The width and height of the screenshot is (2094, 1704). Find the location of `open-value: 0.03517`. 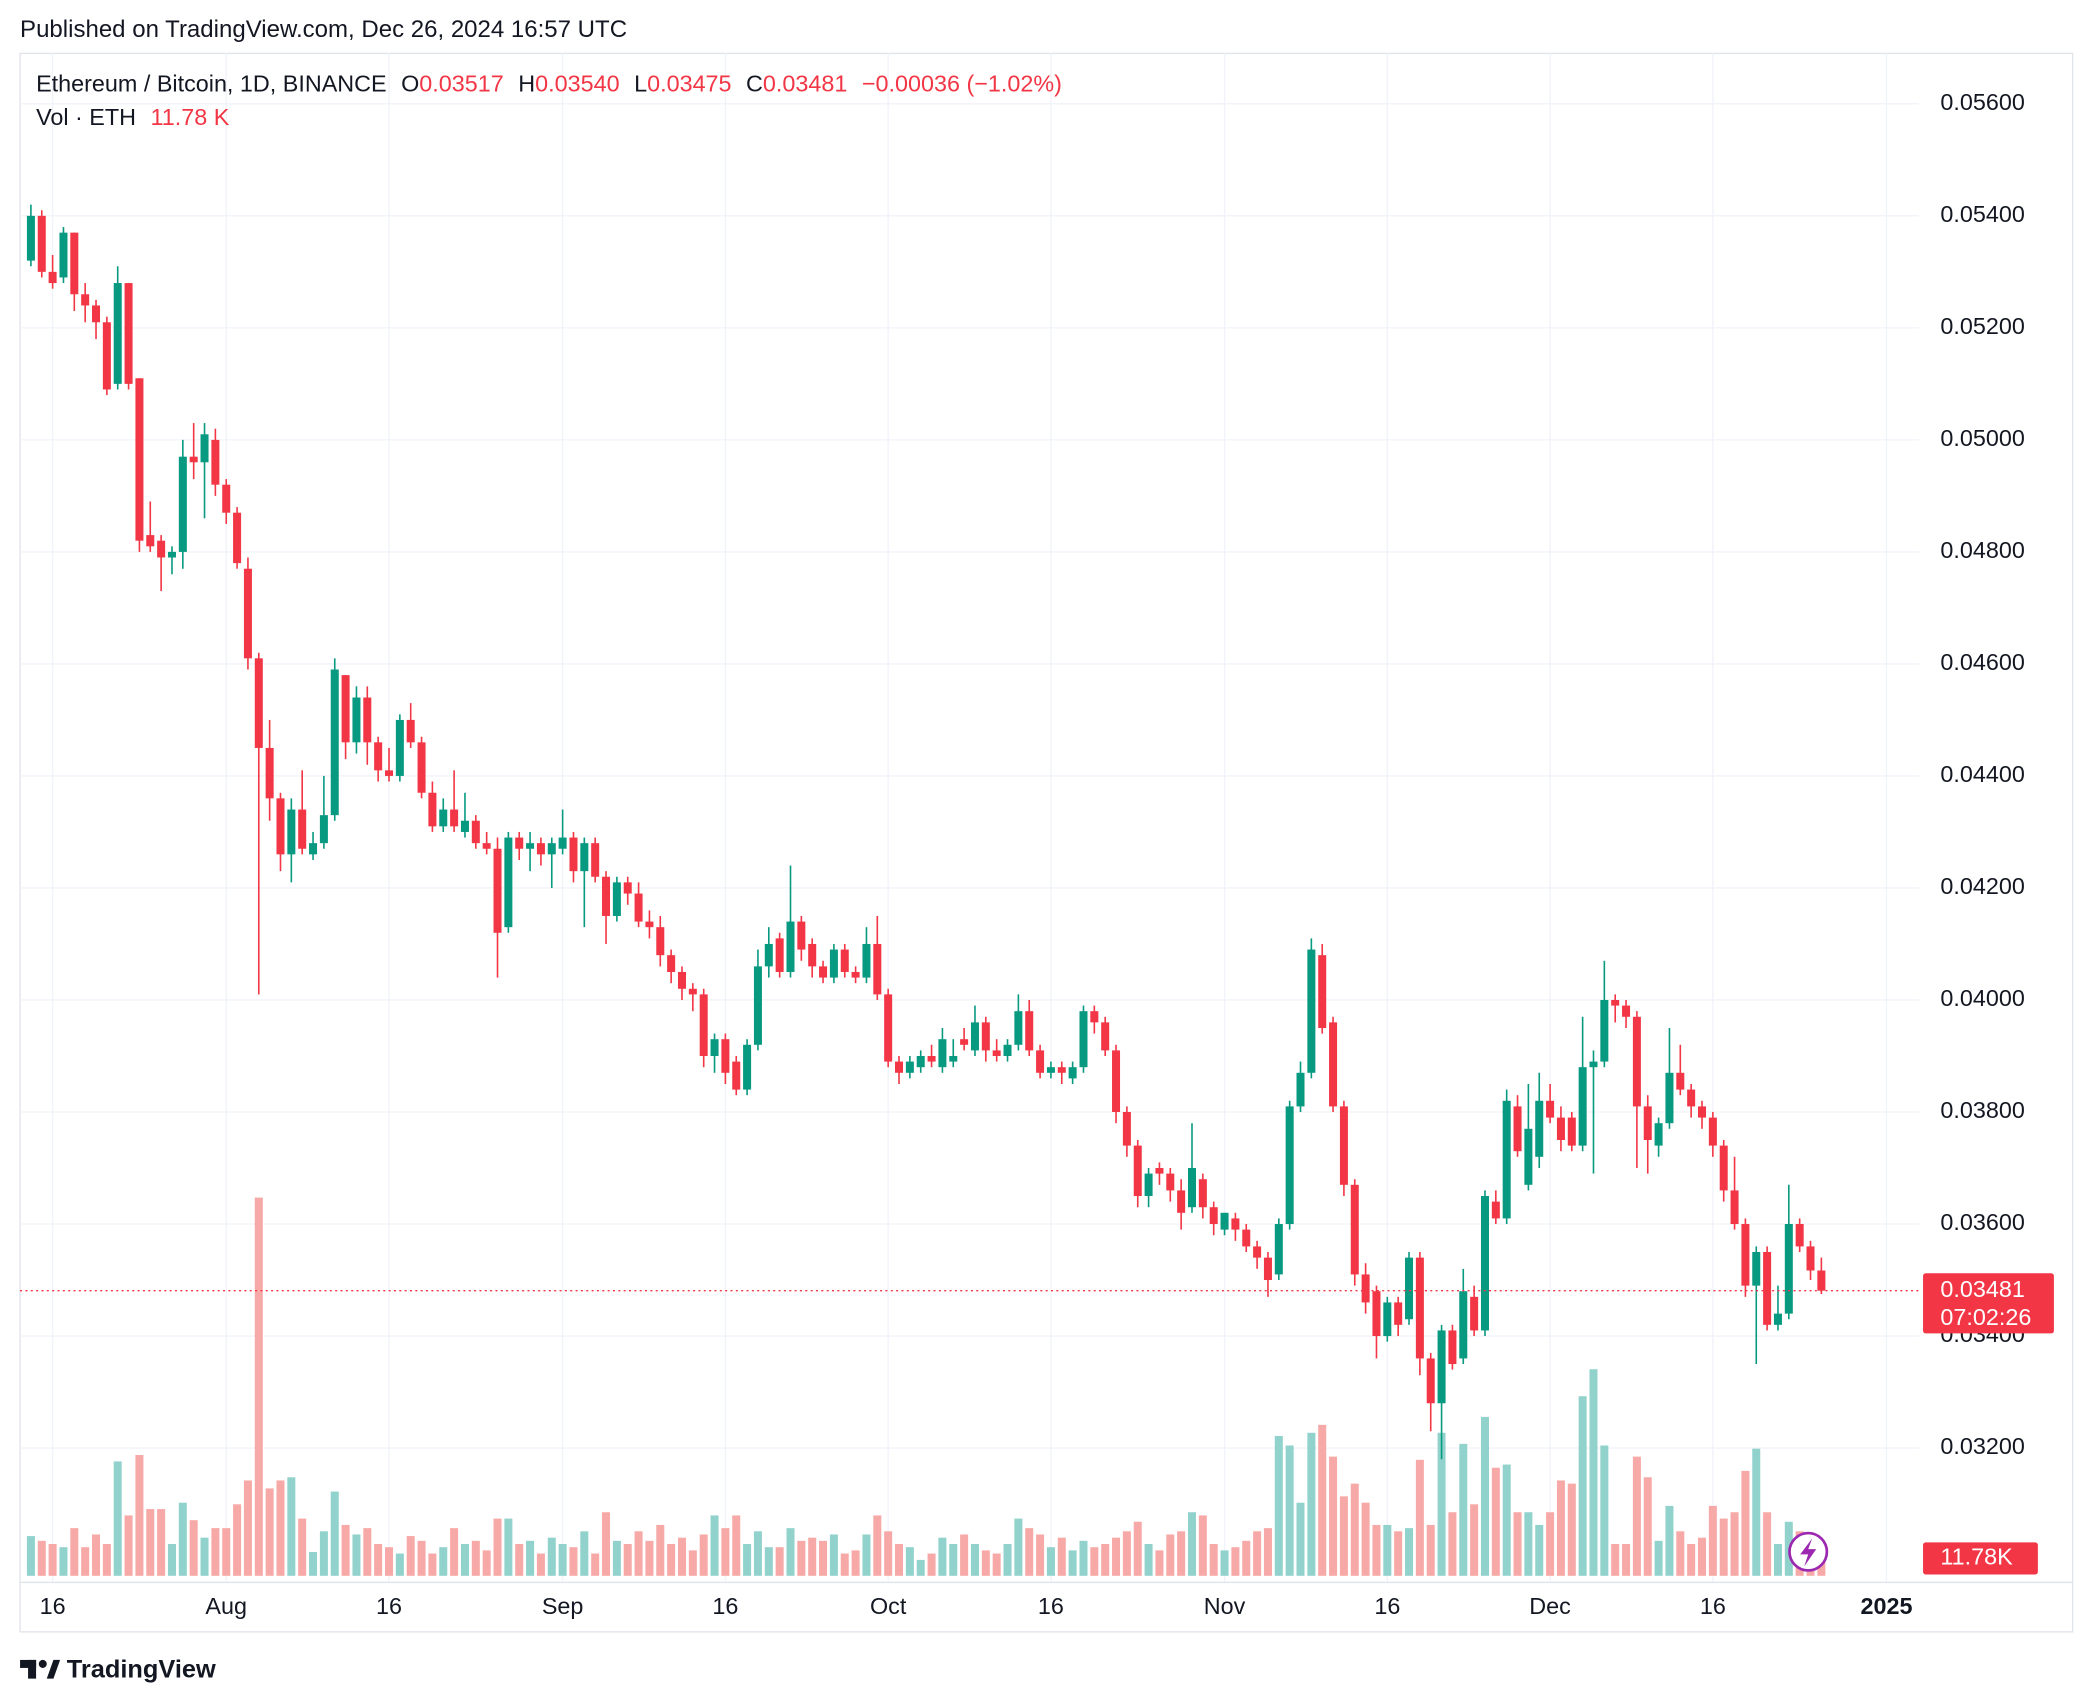

open-value: 0.03517 is located at coordinates (461, 84).